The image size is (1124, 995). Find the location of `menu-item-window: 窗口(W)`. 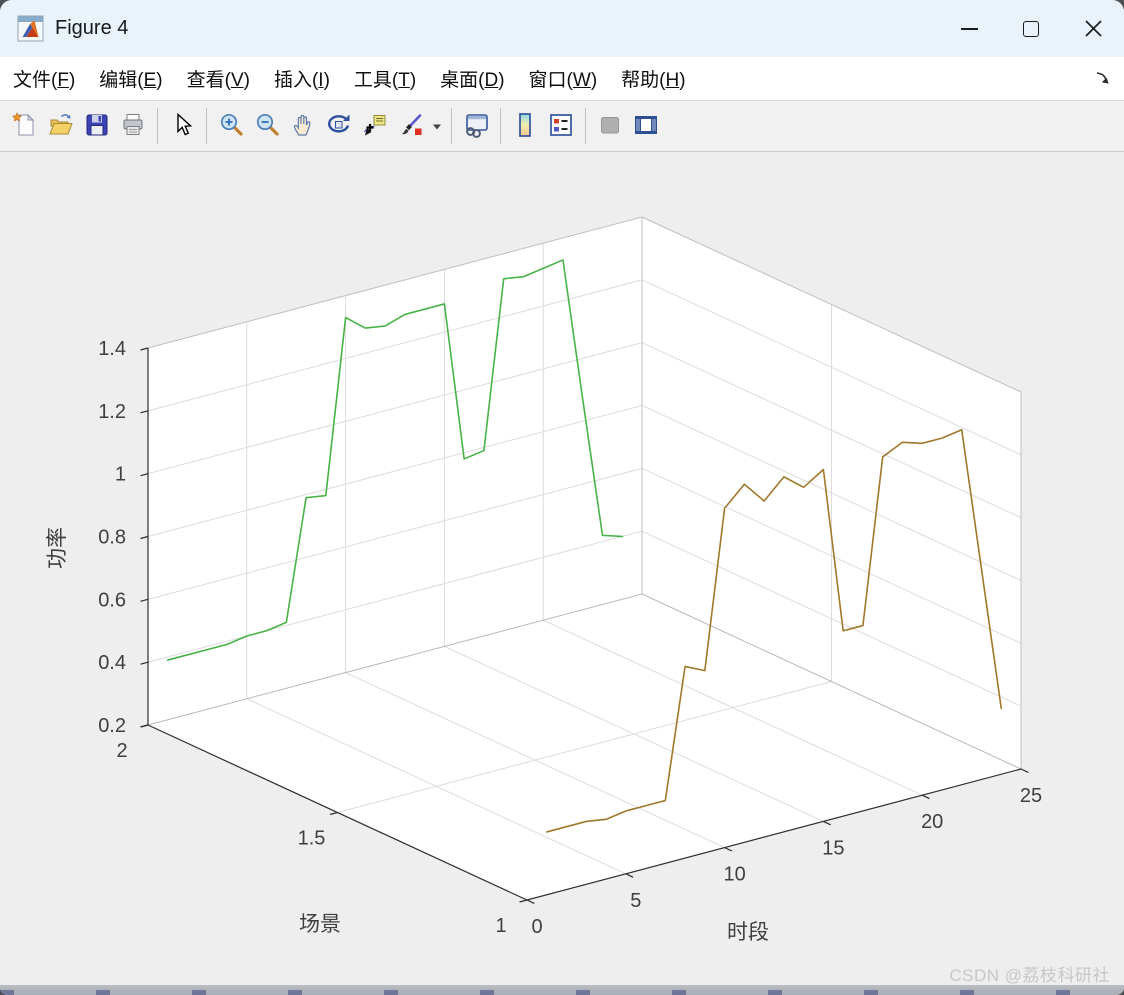

menu-item-window: 窗口(W) is located at coordinates (563, 80).